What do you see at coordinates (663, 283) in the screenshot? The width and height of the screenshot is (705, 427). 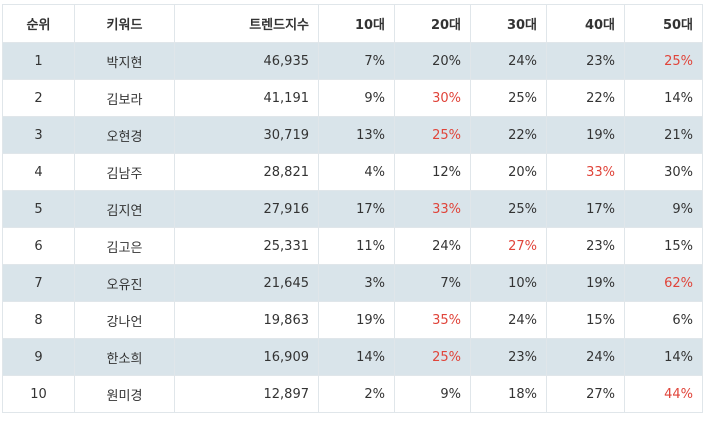 I see `cell-age-50s: 62%` at bounding box center [663, 283].